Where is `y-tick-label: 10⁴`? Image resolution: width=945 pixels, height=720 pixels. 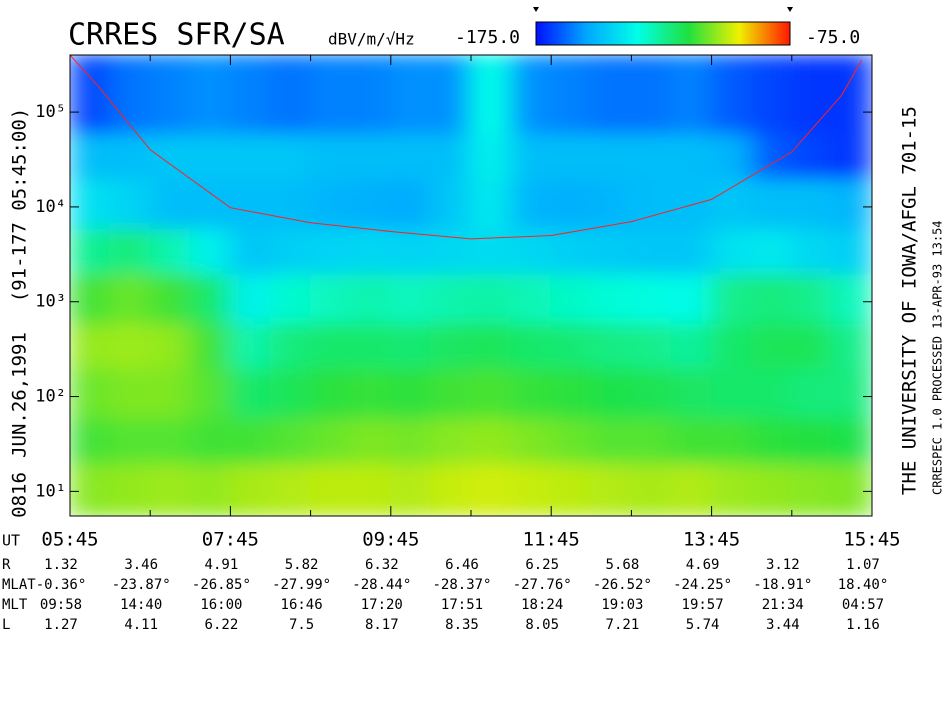 y-tick-label: 10⁴ is located at coordinates (50, 207).